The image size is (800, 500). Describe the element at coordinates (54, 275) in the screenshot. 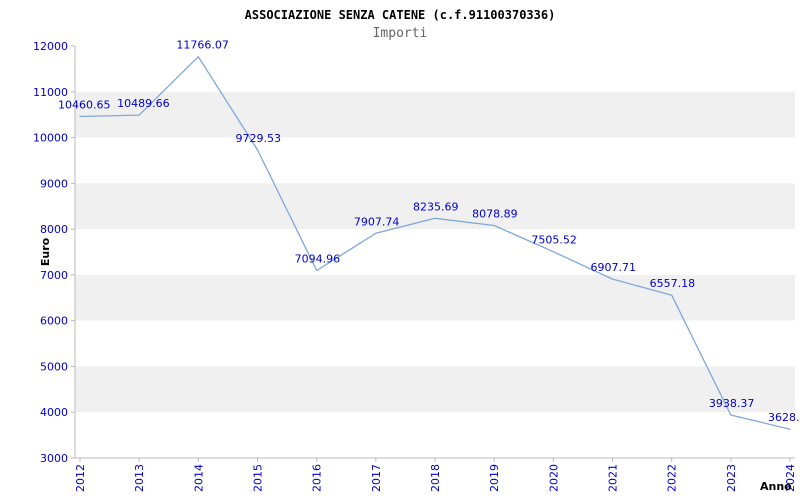

I see `y-tick-label: 7000` at that location.